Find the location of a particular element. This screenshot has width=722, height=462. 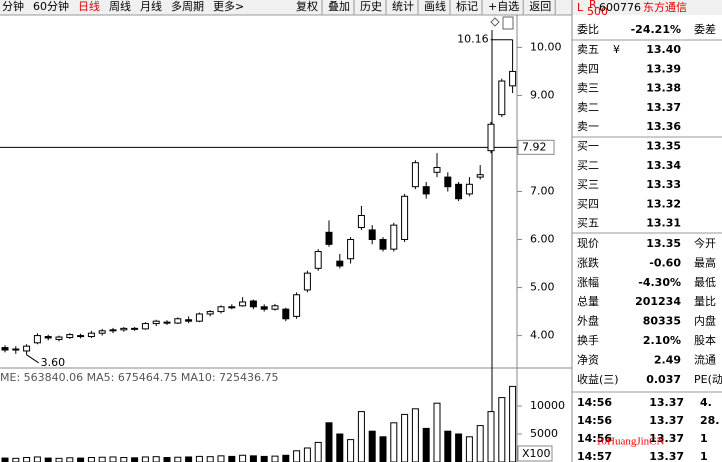

quote-label: 卖五 is located at coordinates (588, 49).